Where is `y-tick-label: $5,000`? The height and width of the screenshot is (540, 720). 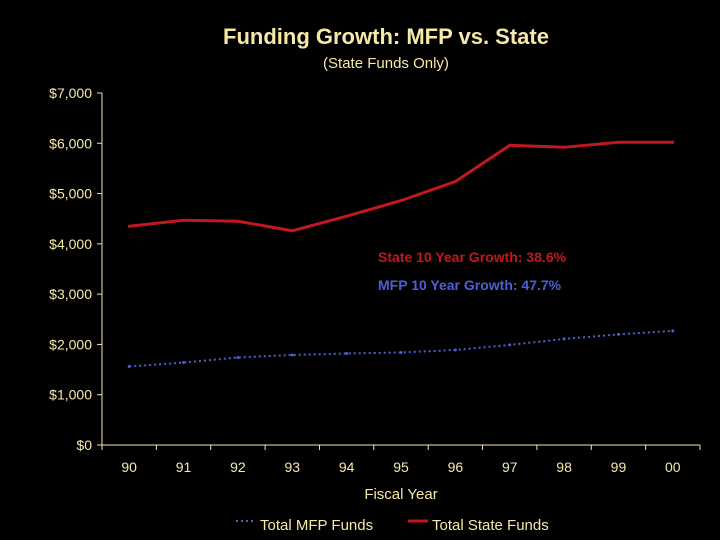 y-tick-label: $5,000 is located at coordinates (70, 194).